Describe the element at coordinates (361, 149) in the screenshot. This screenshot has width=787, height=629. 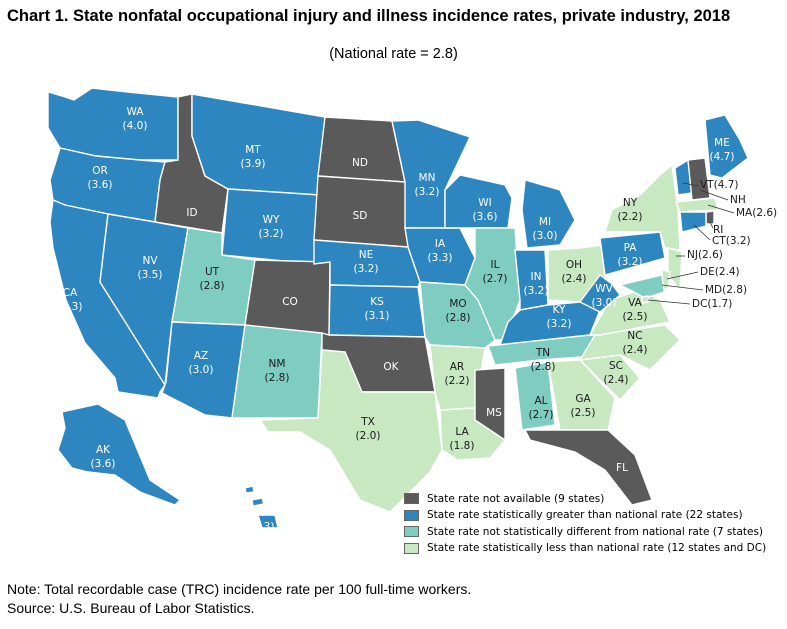
I see `state-nd` at that location.